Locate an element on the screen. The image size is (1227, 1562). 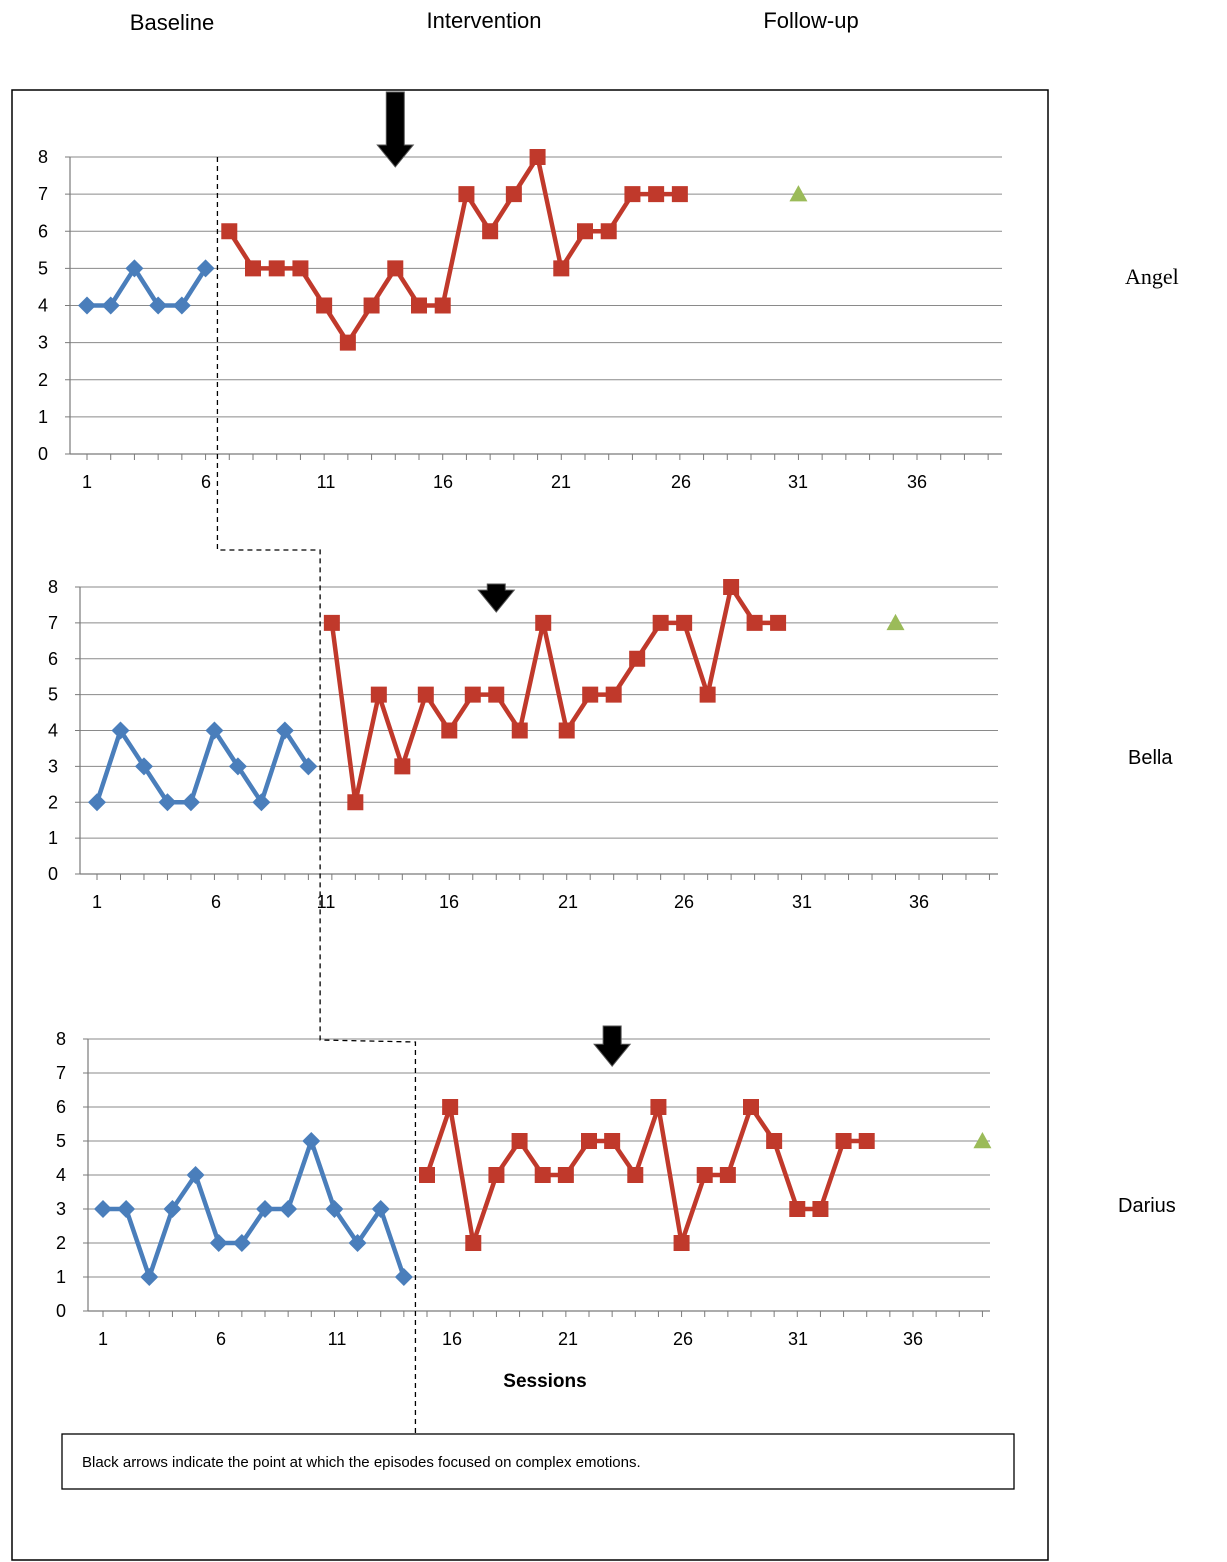
participant-name-darius: Darius is located at coordinates (1147, 1206).